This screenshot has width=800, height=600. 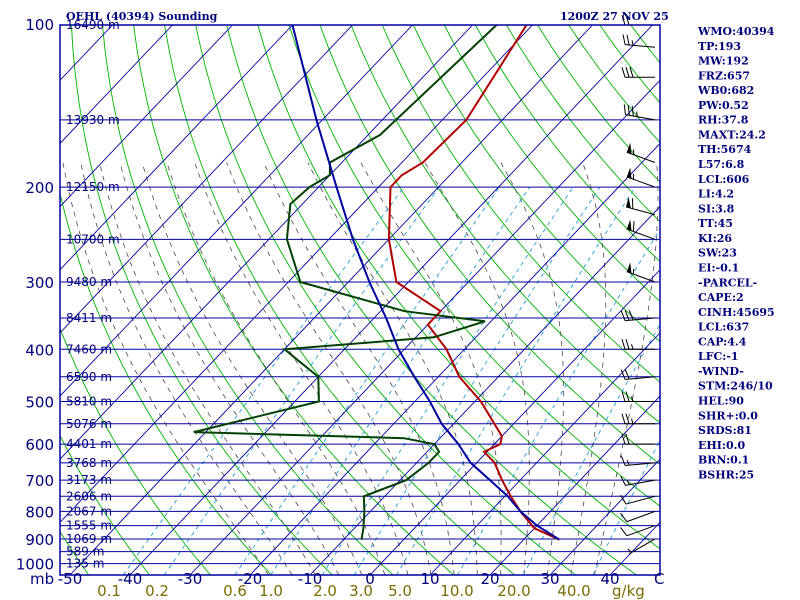 I want to click on index-entry: TP:193, so click(x=719, y=46).